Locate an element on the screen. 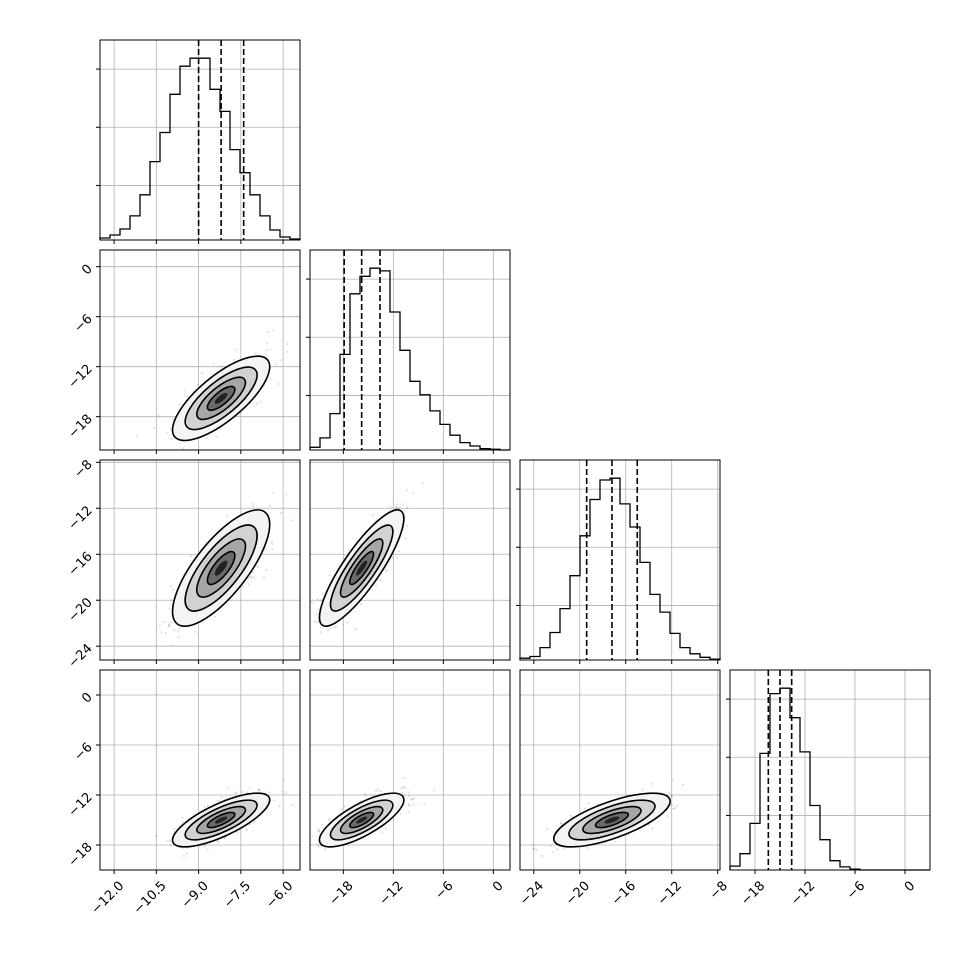 Image resolution: width=970 pixels, height=970 pixels. x-tick-label: −9.0 is located at coordinates (195, 895).